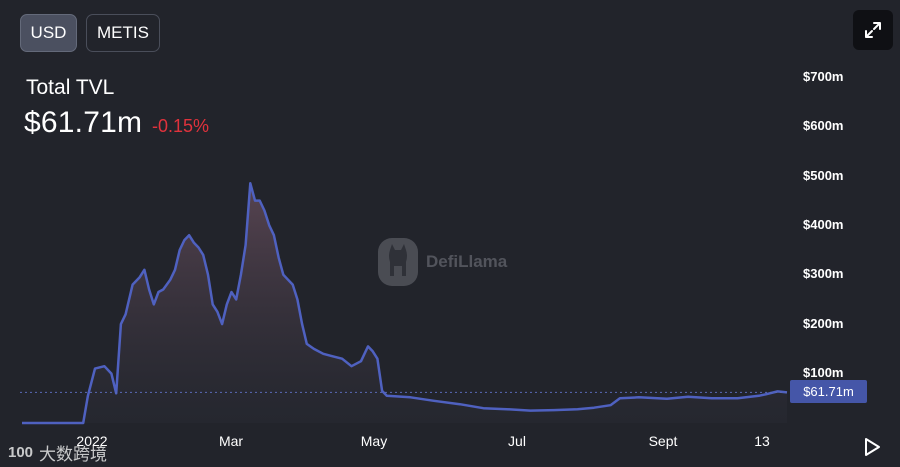  I want to click on x-tick-label: 2022, so click(92, 441).